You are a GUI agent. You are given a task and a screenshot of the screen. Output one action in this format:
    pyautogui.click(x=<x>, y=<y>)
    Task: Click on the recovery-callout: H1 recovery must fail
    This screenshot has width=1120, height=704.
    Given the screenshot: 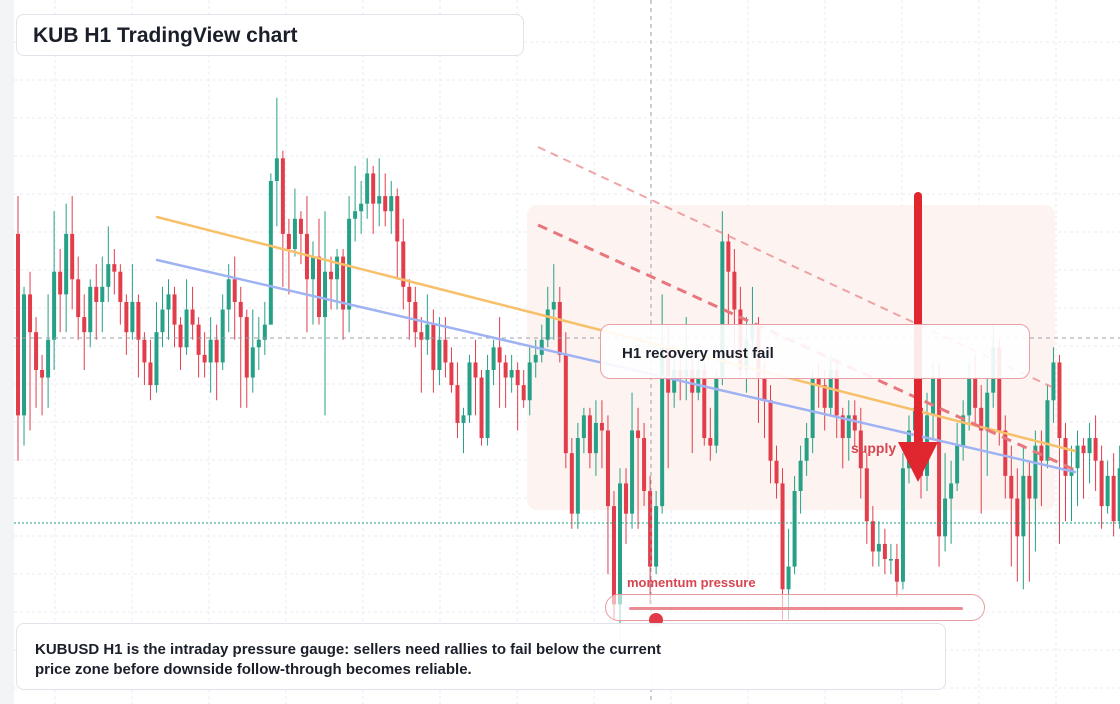 What is the action you would take?
    pyautogui.click(x=815, y=351)
    